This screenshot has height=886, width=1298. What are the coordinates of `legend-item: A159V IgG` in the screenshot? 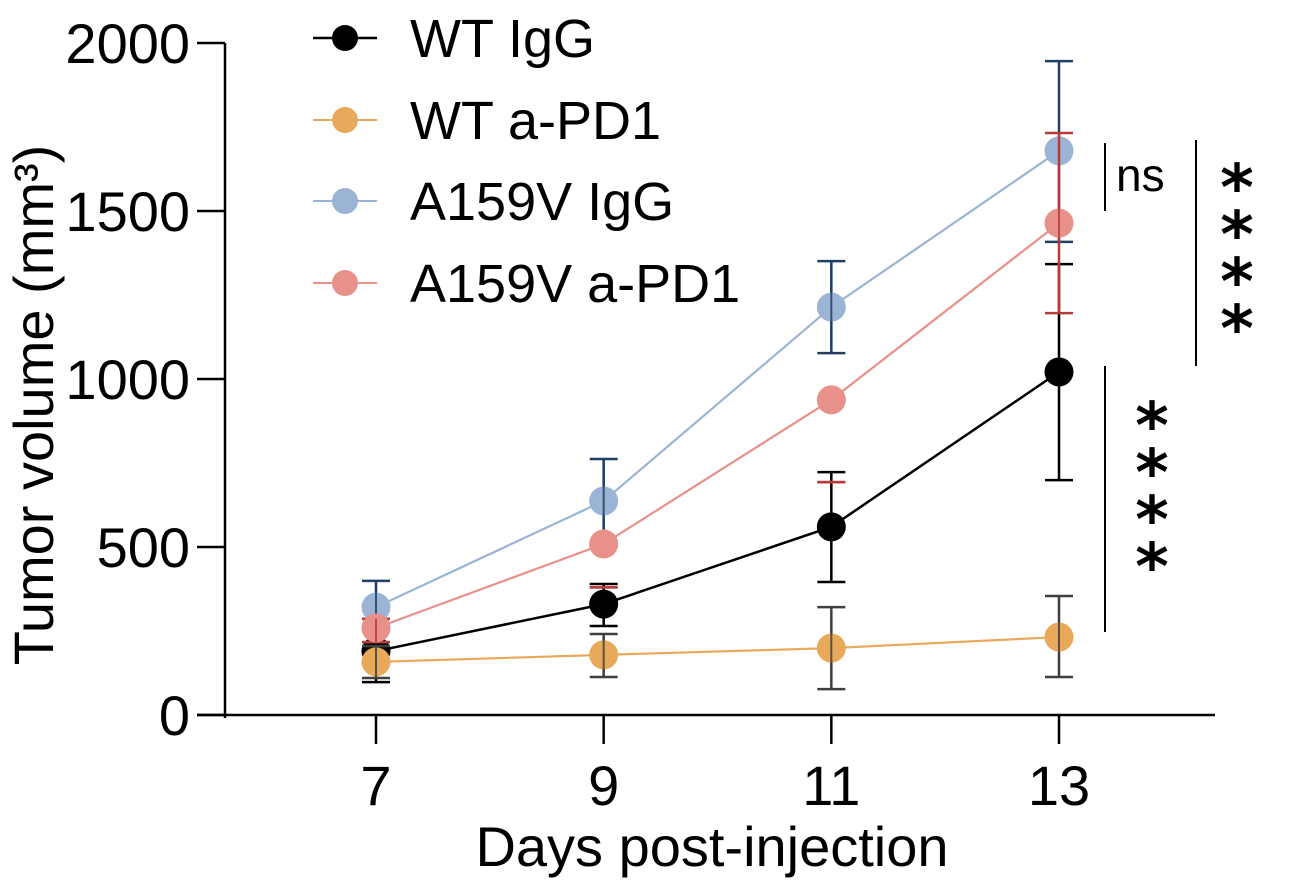 It's located at (493, 202).